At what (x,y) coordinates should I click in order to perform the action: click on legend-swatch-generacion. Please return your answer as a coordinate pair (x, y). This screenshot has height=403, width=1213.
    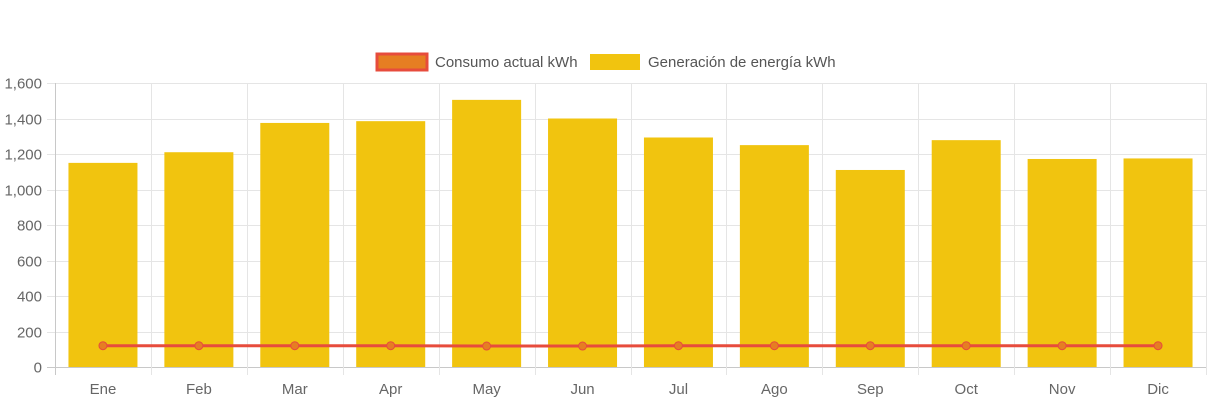
    Looking at the image, I should click on (615, 62).